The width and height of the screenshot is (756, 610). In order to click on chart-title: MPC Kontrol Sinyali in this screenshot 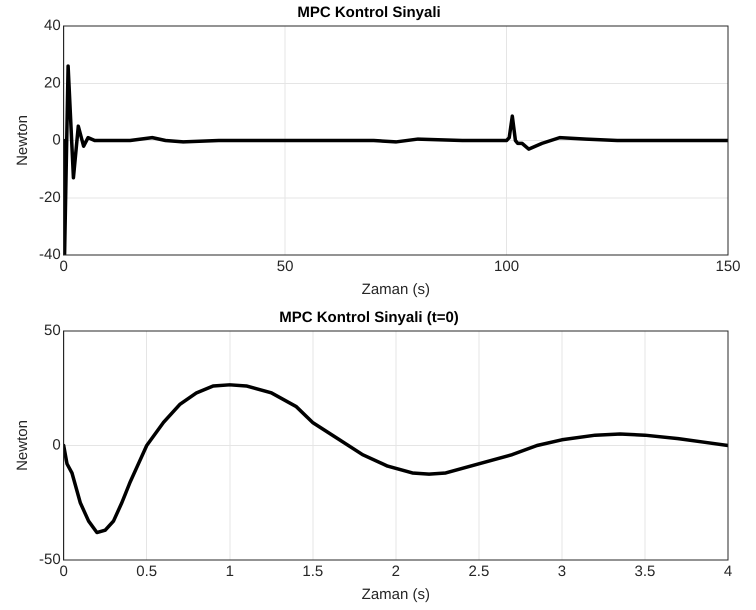, I will do `click(369, 13)`.